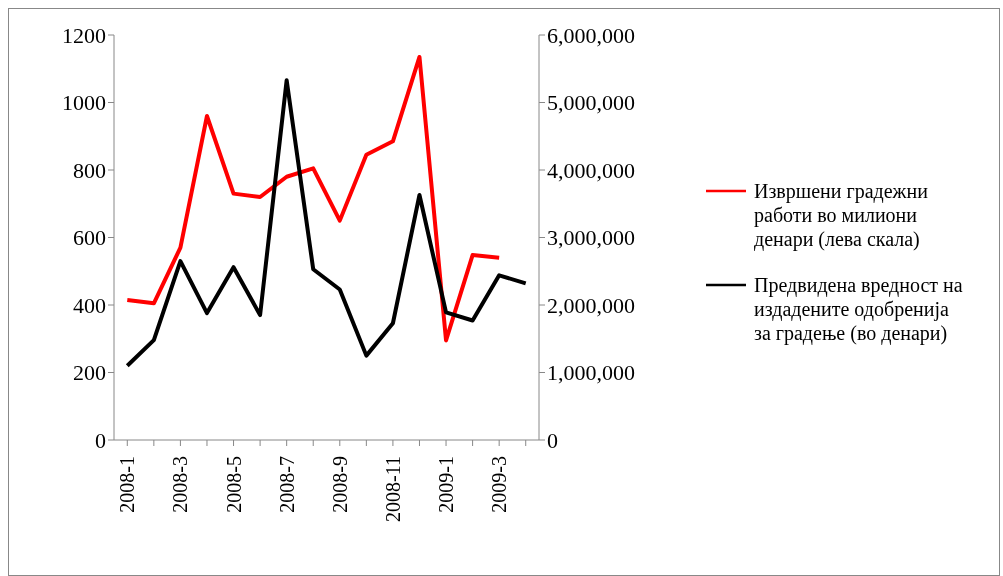 Image resolution: width=1003 pixels, height=576 pixels. I want to click on x-tick-label: 2009-3, so click(499, 484).